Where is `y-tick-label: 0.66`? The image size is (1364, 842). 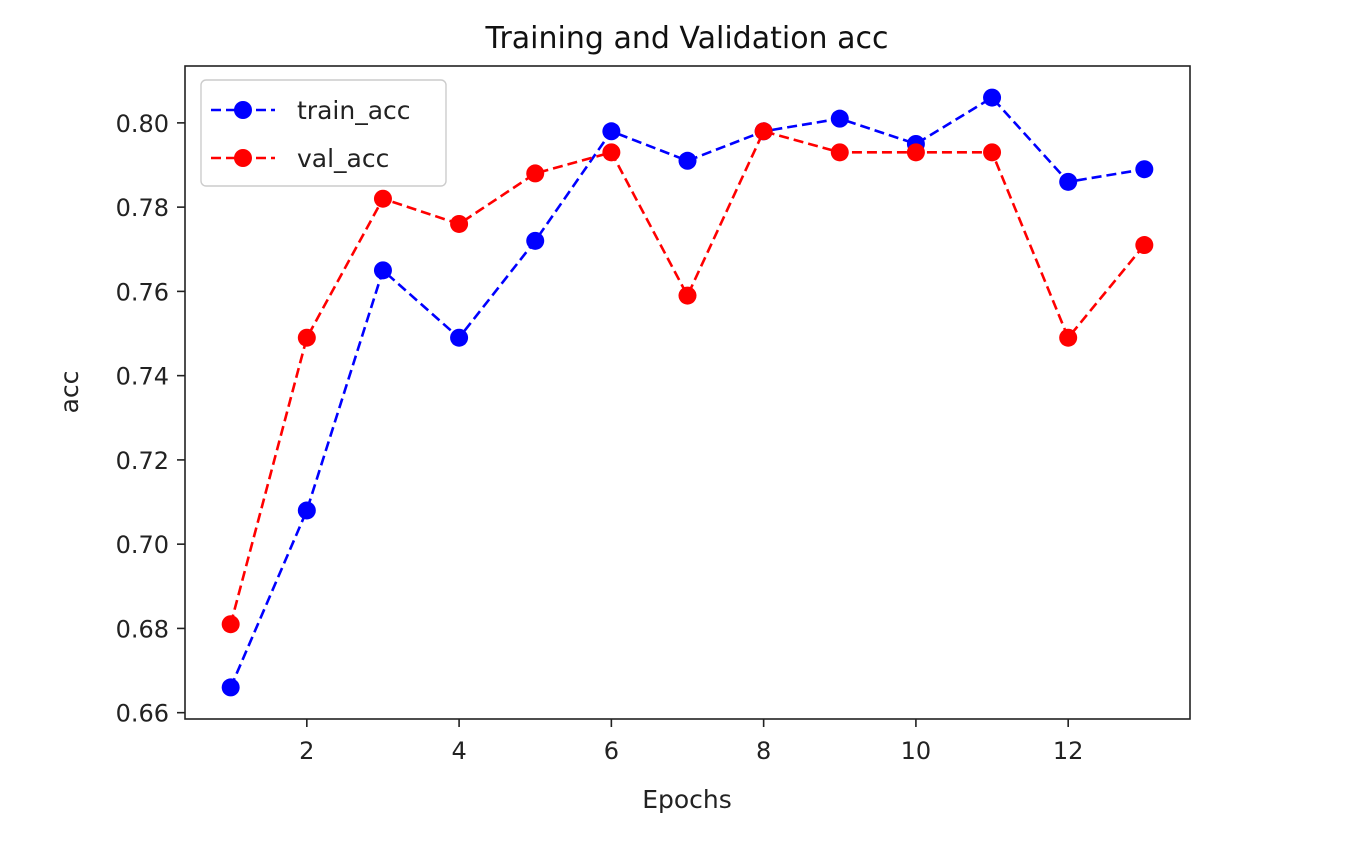
y-tick-label: 0.66 is located at coordinates (142, 714).